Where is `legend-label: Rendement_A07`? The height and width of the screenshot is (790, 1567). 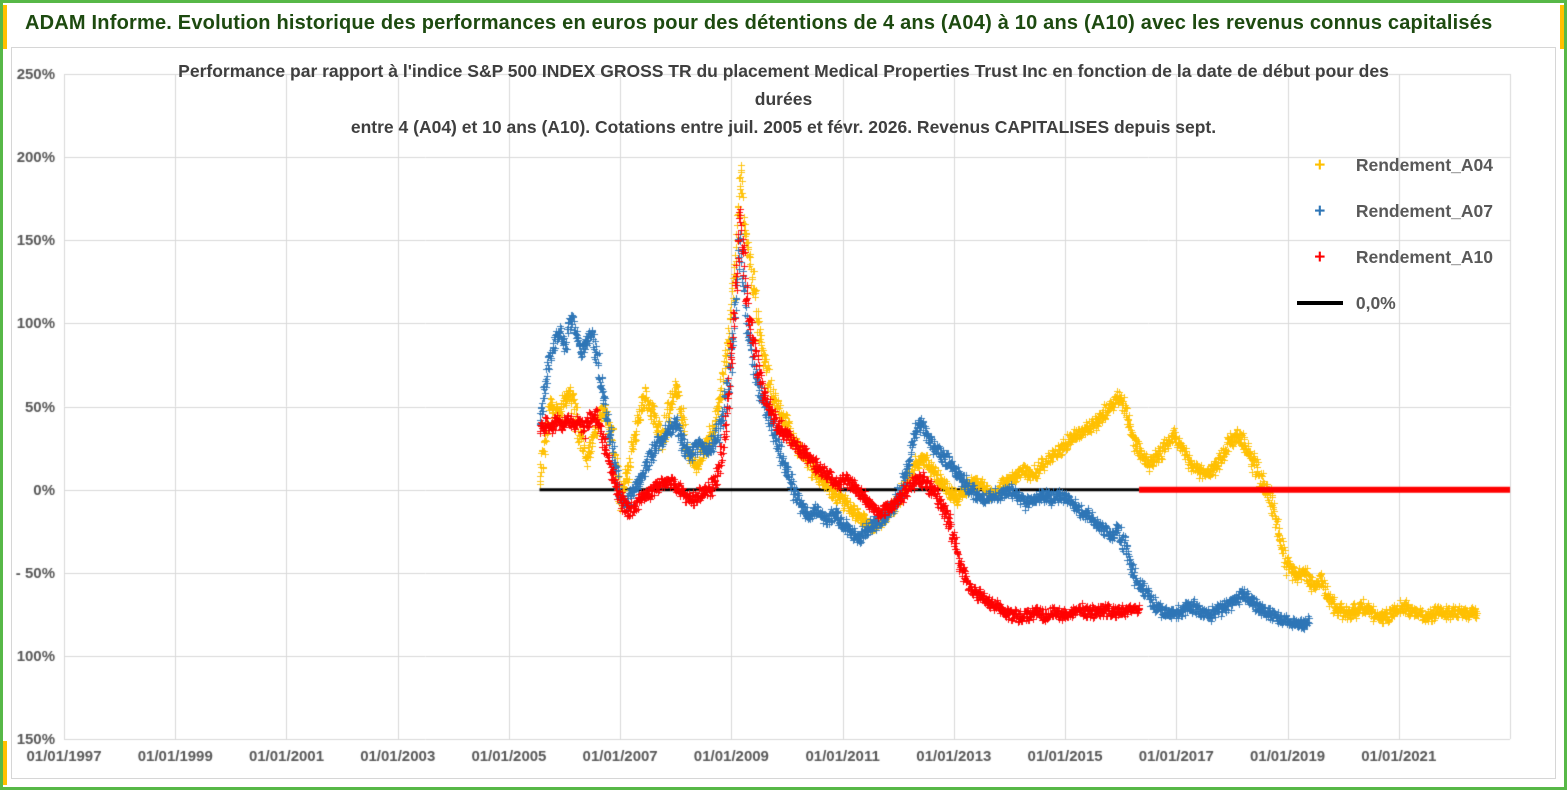 legend-label: Rendement_A07 is located at coordinates (1424, 210).